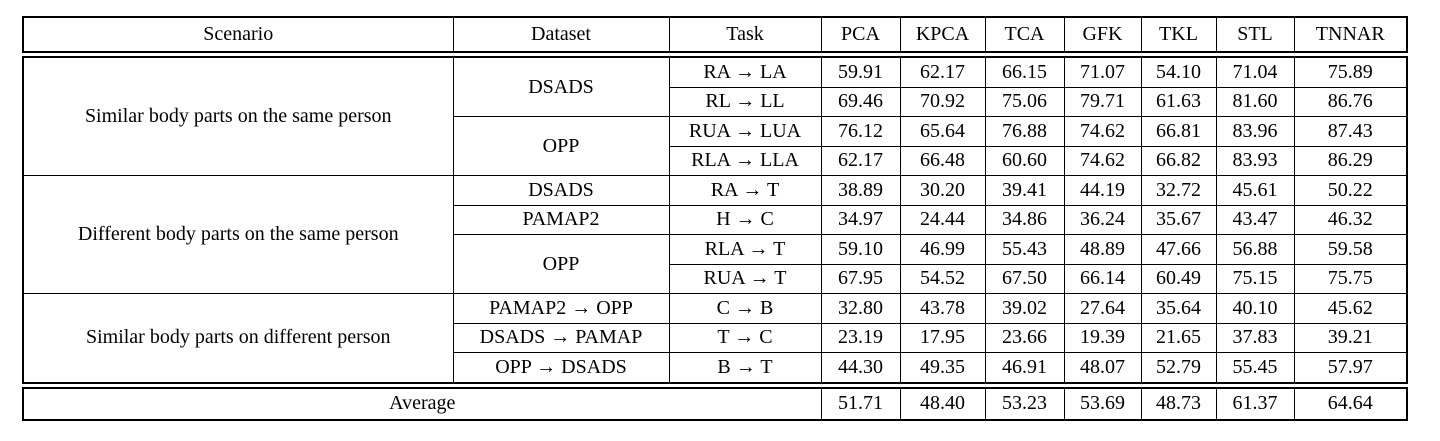 Image resolution: width=1440 pixels, height=441 pixels. Describe the element at coordinates (1255, 249) in the screenshot. I see `value-cell: 56.88` at that location.